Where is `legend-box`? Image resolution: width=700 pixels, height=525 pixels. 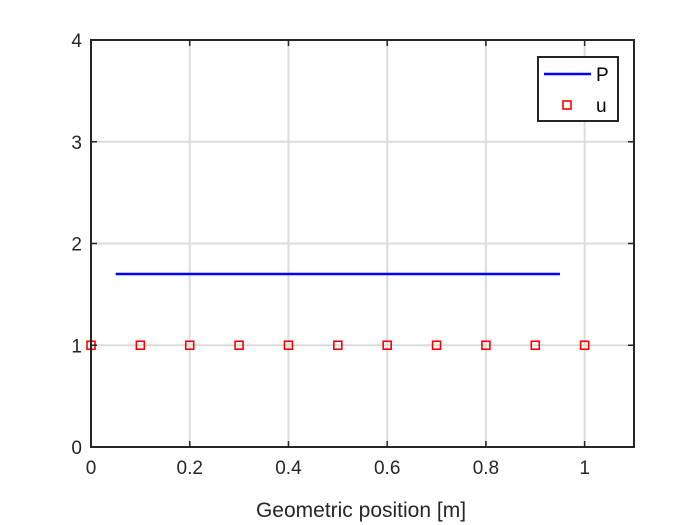 legend-box is located at coordinates (578, 89).